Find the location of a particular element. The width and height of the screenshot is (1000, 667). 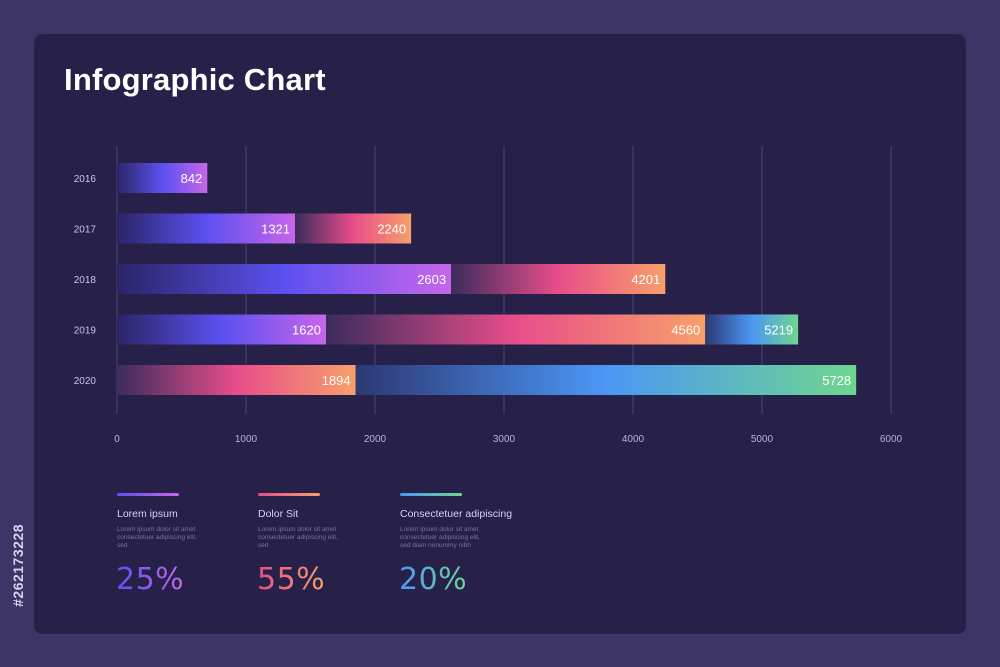

data-label: 5728 is located at coordinates (836, 380).